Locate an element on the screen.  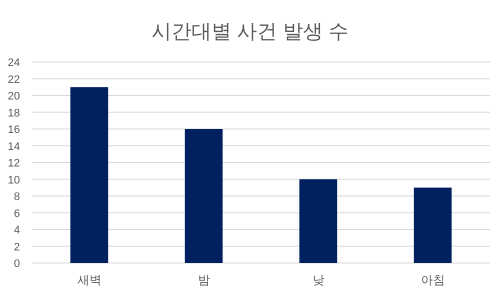
y-tick-label: 10 is located at coordinates (14, 180).